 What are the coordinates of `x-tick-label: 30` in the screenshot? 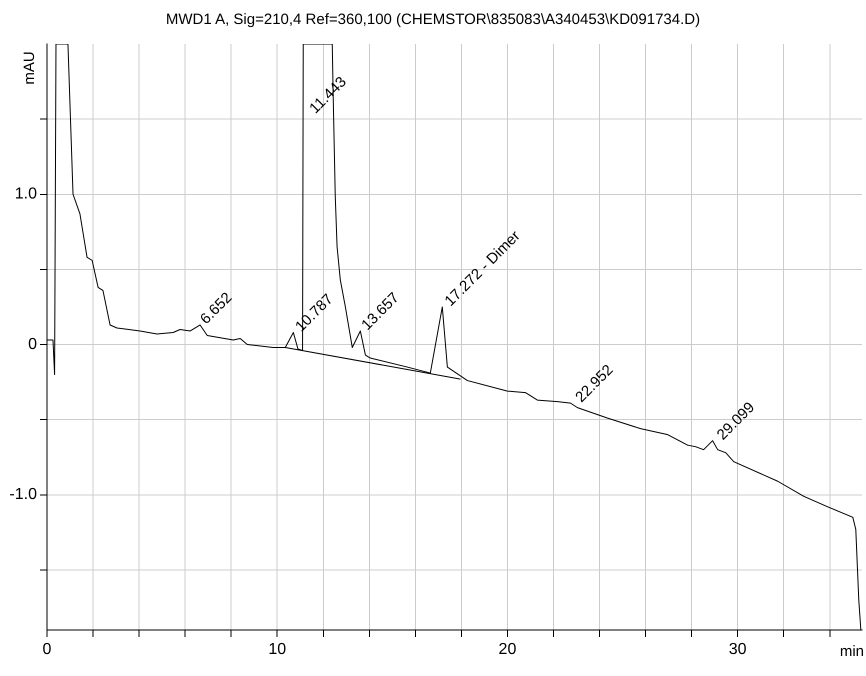 It's located at (737, 649).